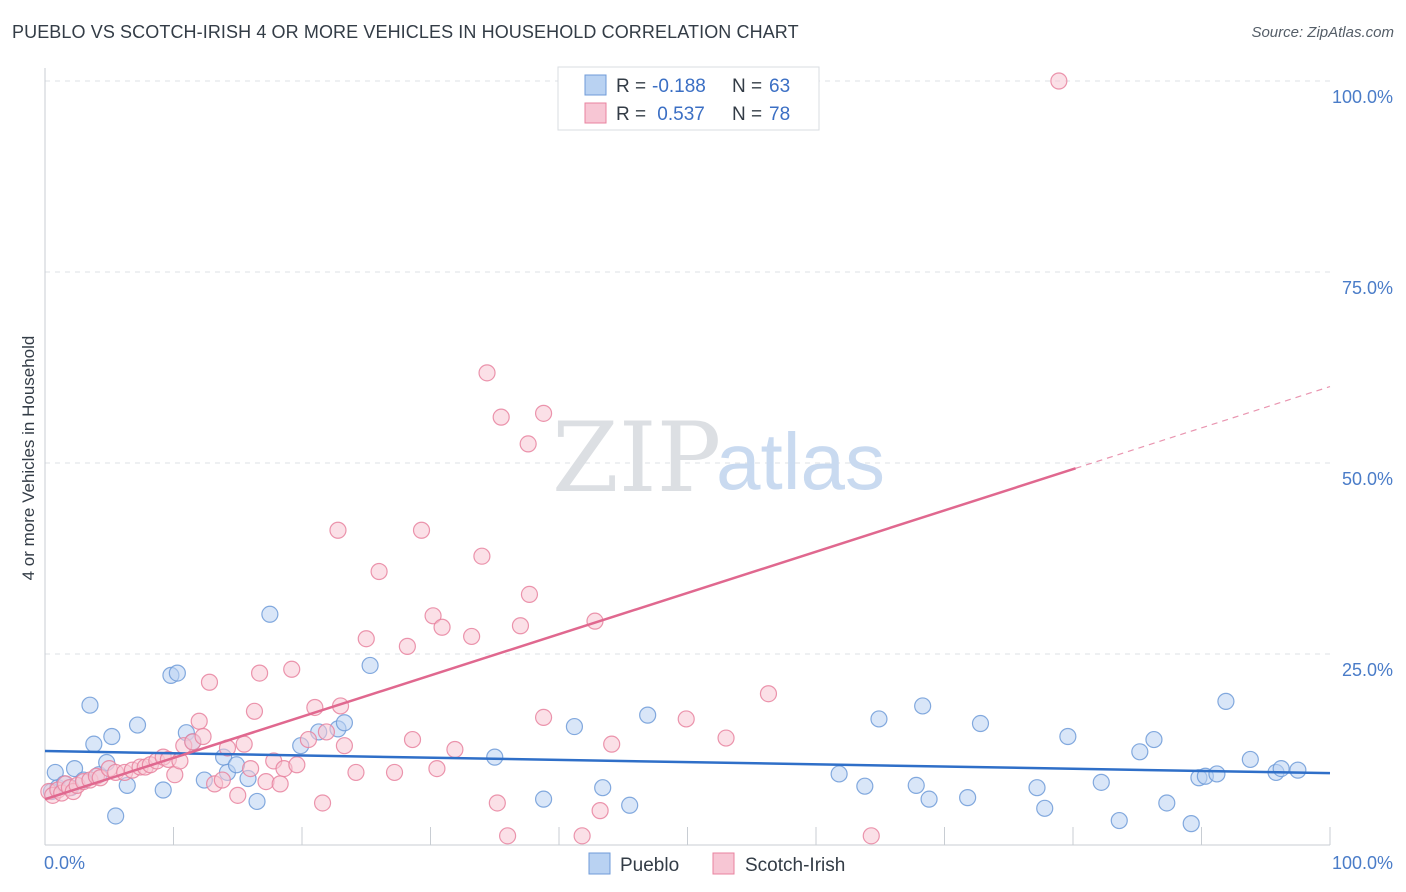 This screenshot has height=892, width=1406. What do you see at coordinates (1362, 863) in the screenshot?
I see `x-tick-label-max: 100.0%` at bounding box center [1362, 863].